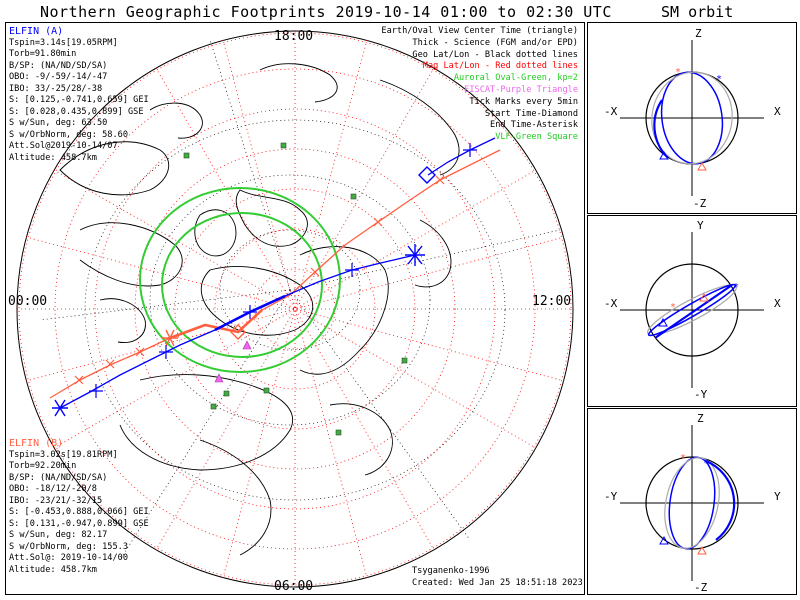  I want to click on elfin-b-info-line: S w/Sun, deg: 82.17, so click(58, 535).